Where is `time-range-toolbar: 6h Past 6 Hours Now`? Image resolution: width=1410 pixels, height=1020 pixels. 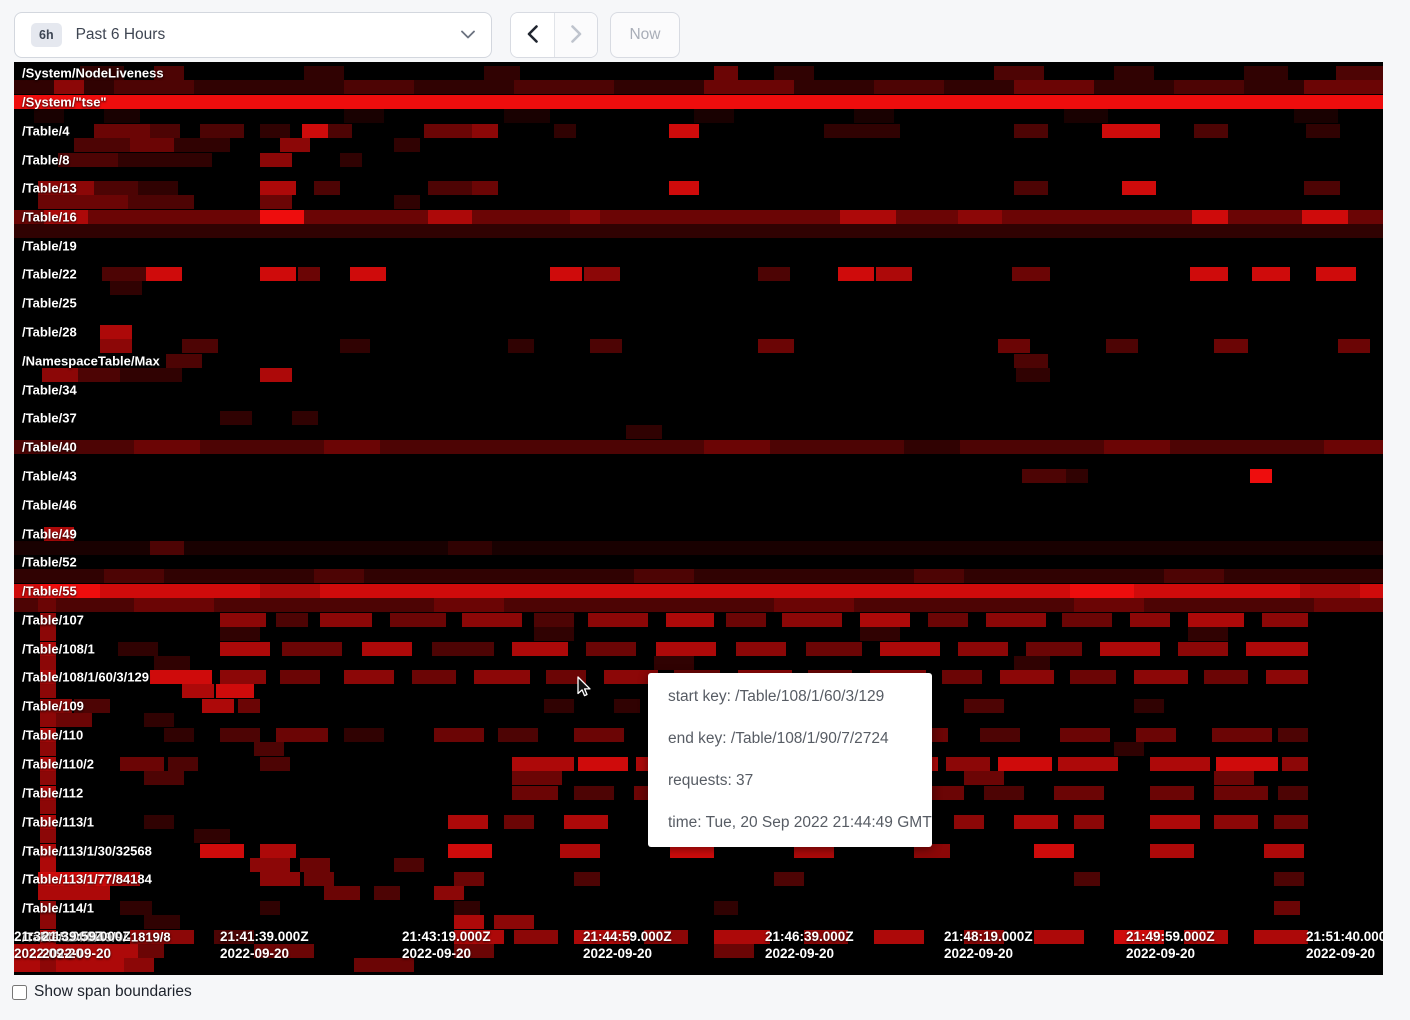
time-range-toolbar: 6h Past 6 Hours Now is located at coordinates (347, 35).